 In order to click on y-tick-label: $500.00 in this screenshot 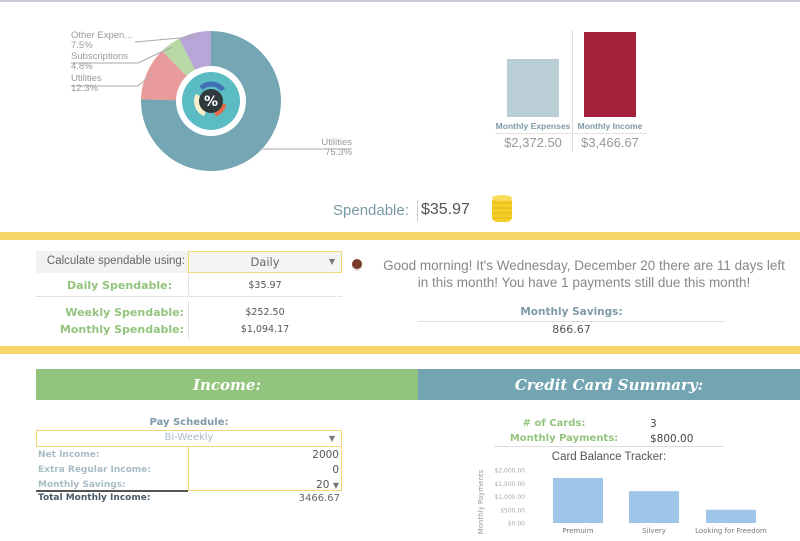, I will do `click(512, 510)`.